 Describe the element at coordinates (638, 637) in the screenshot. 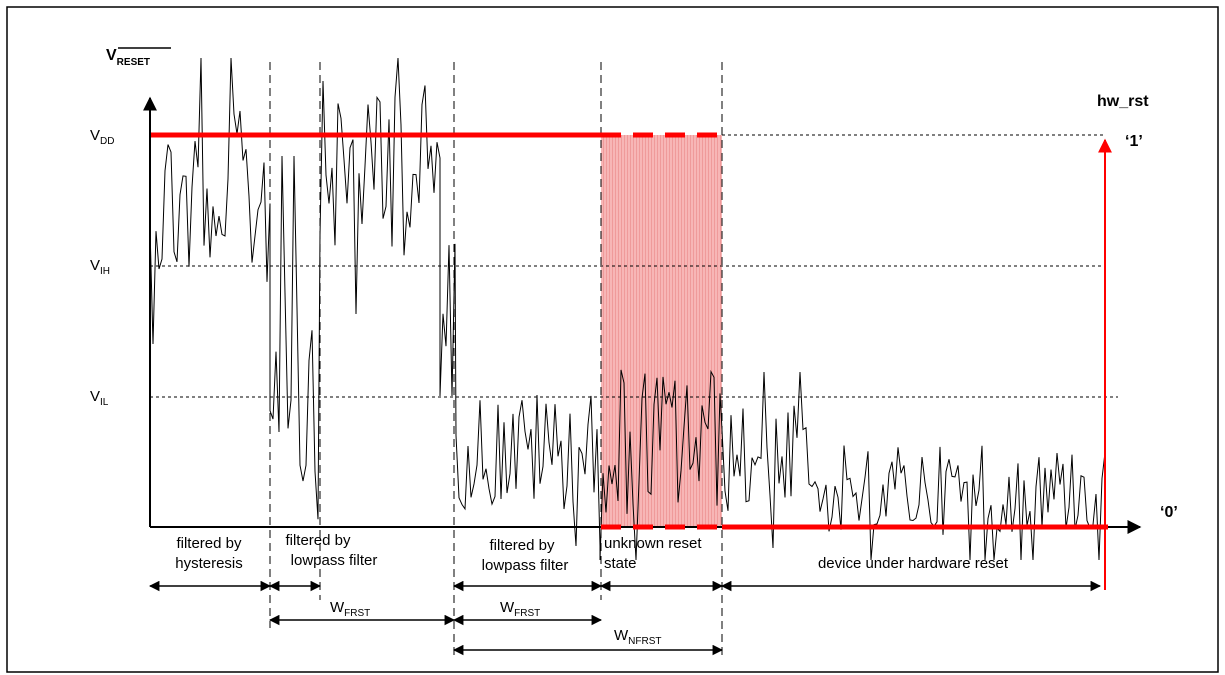

I see `wnfrst-label: WNFRST` at that location.